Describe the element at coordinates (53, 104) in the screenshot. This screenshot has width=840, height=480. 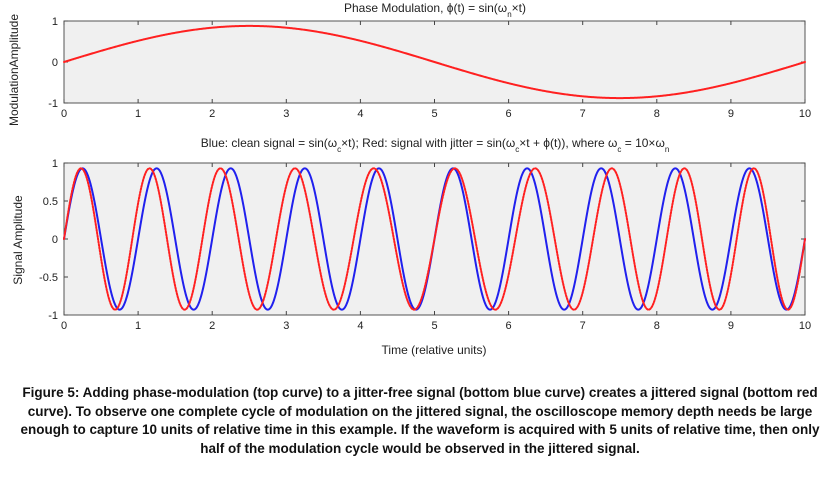
I see `modulation-y-tick-label: -1` at that location.